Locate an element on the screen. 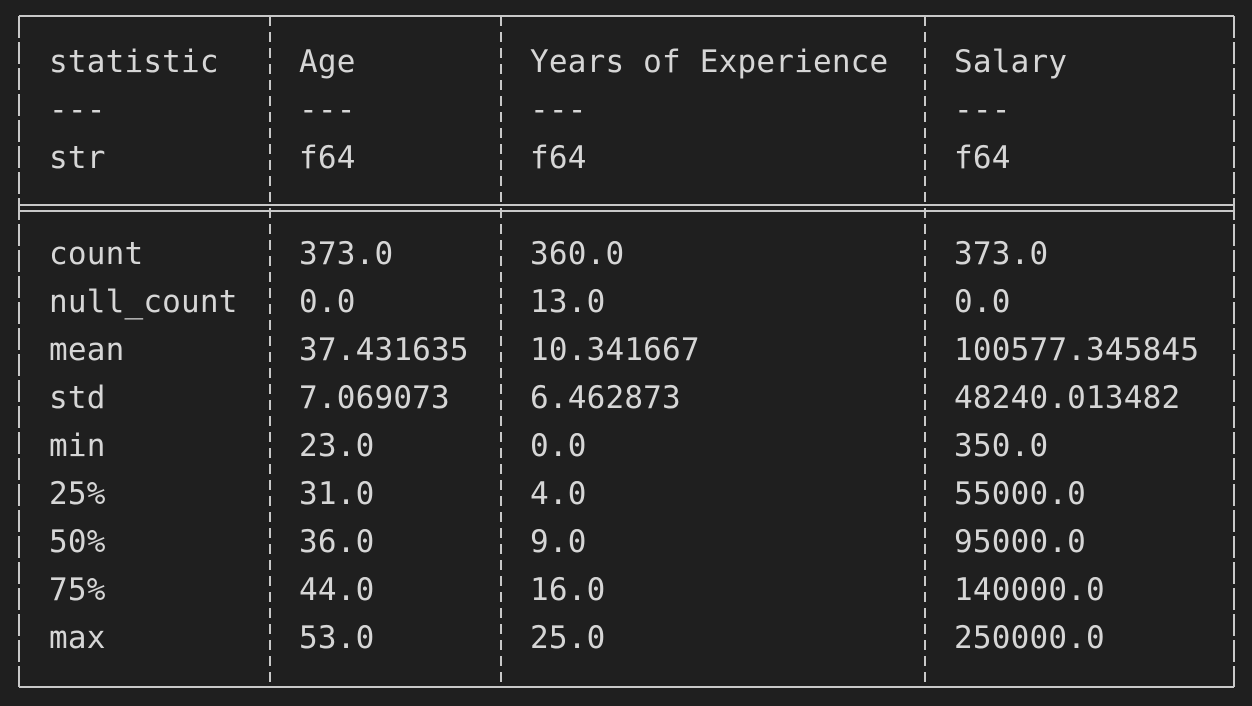 Image resolution: width=1252 pixels, height=706 pixels. table-cell: 44.0 is located at coordinates (337, 590).